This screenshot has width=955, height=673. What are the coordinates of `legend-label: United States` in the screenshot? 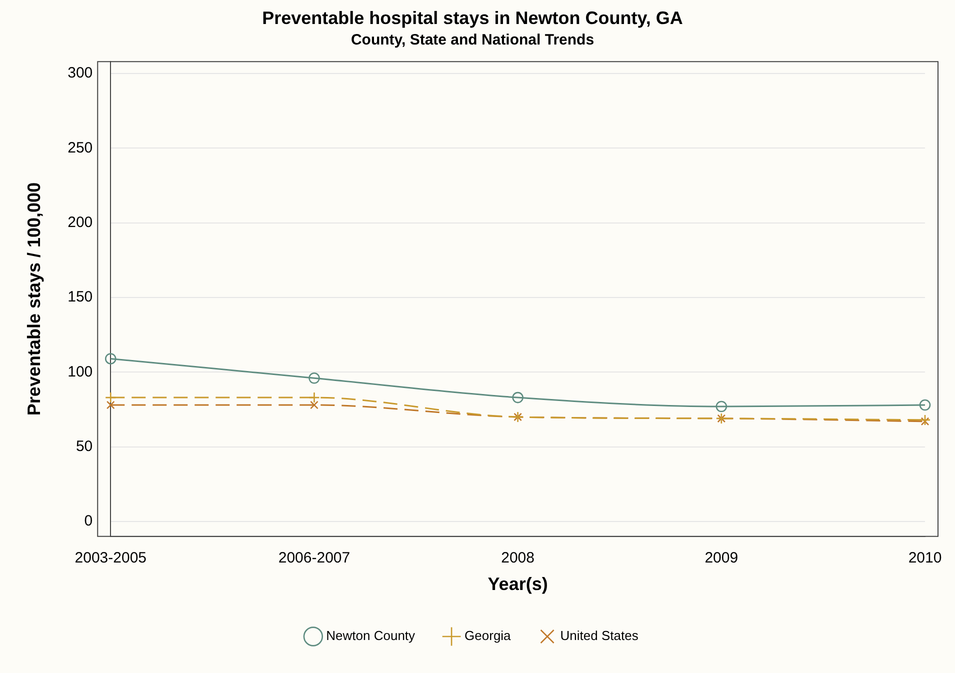 It's located at (599, 636).